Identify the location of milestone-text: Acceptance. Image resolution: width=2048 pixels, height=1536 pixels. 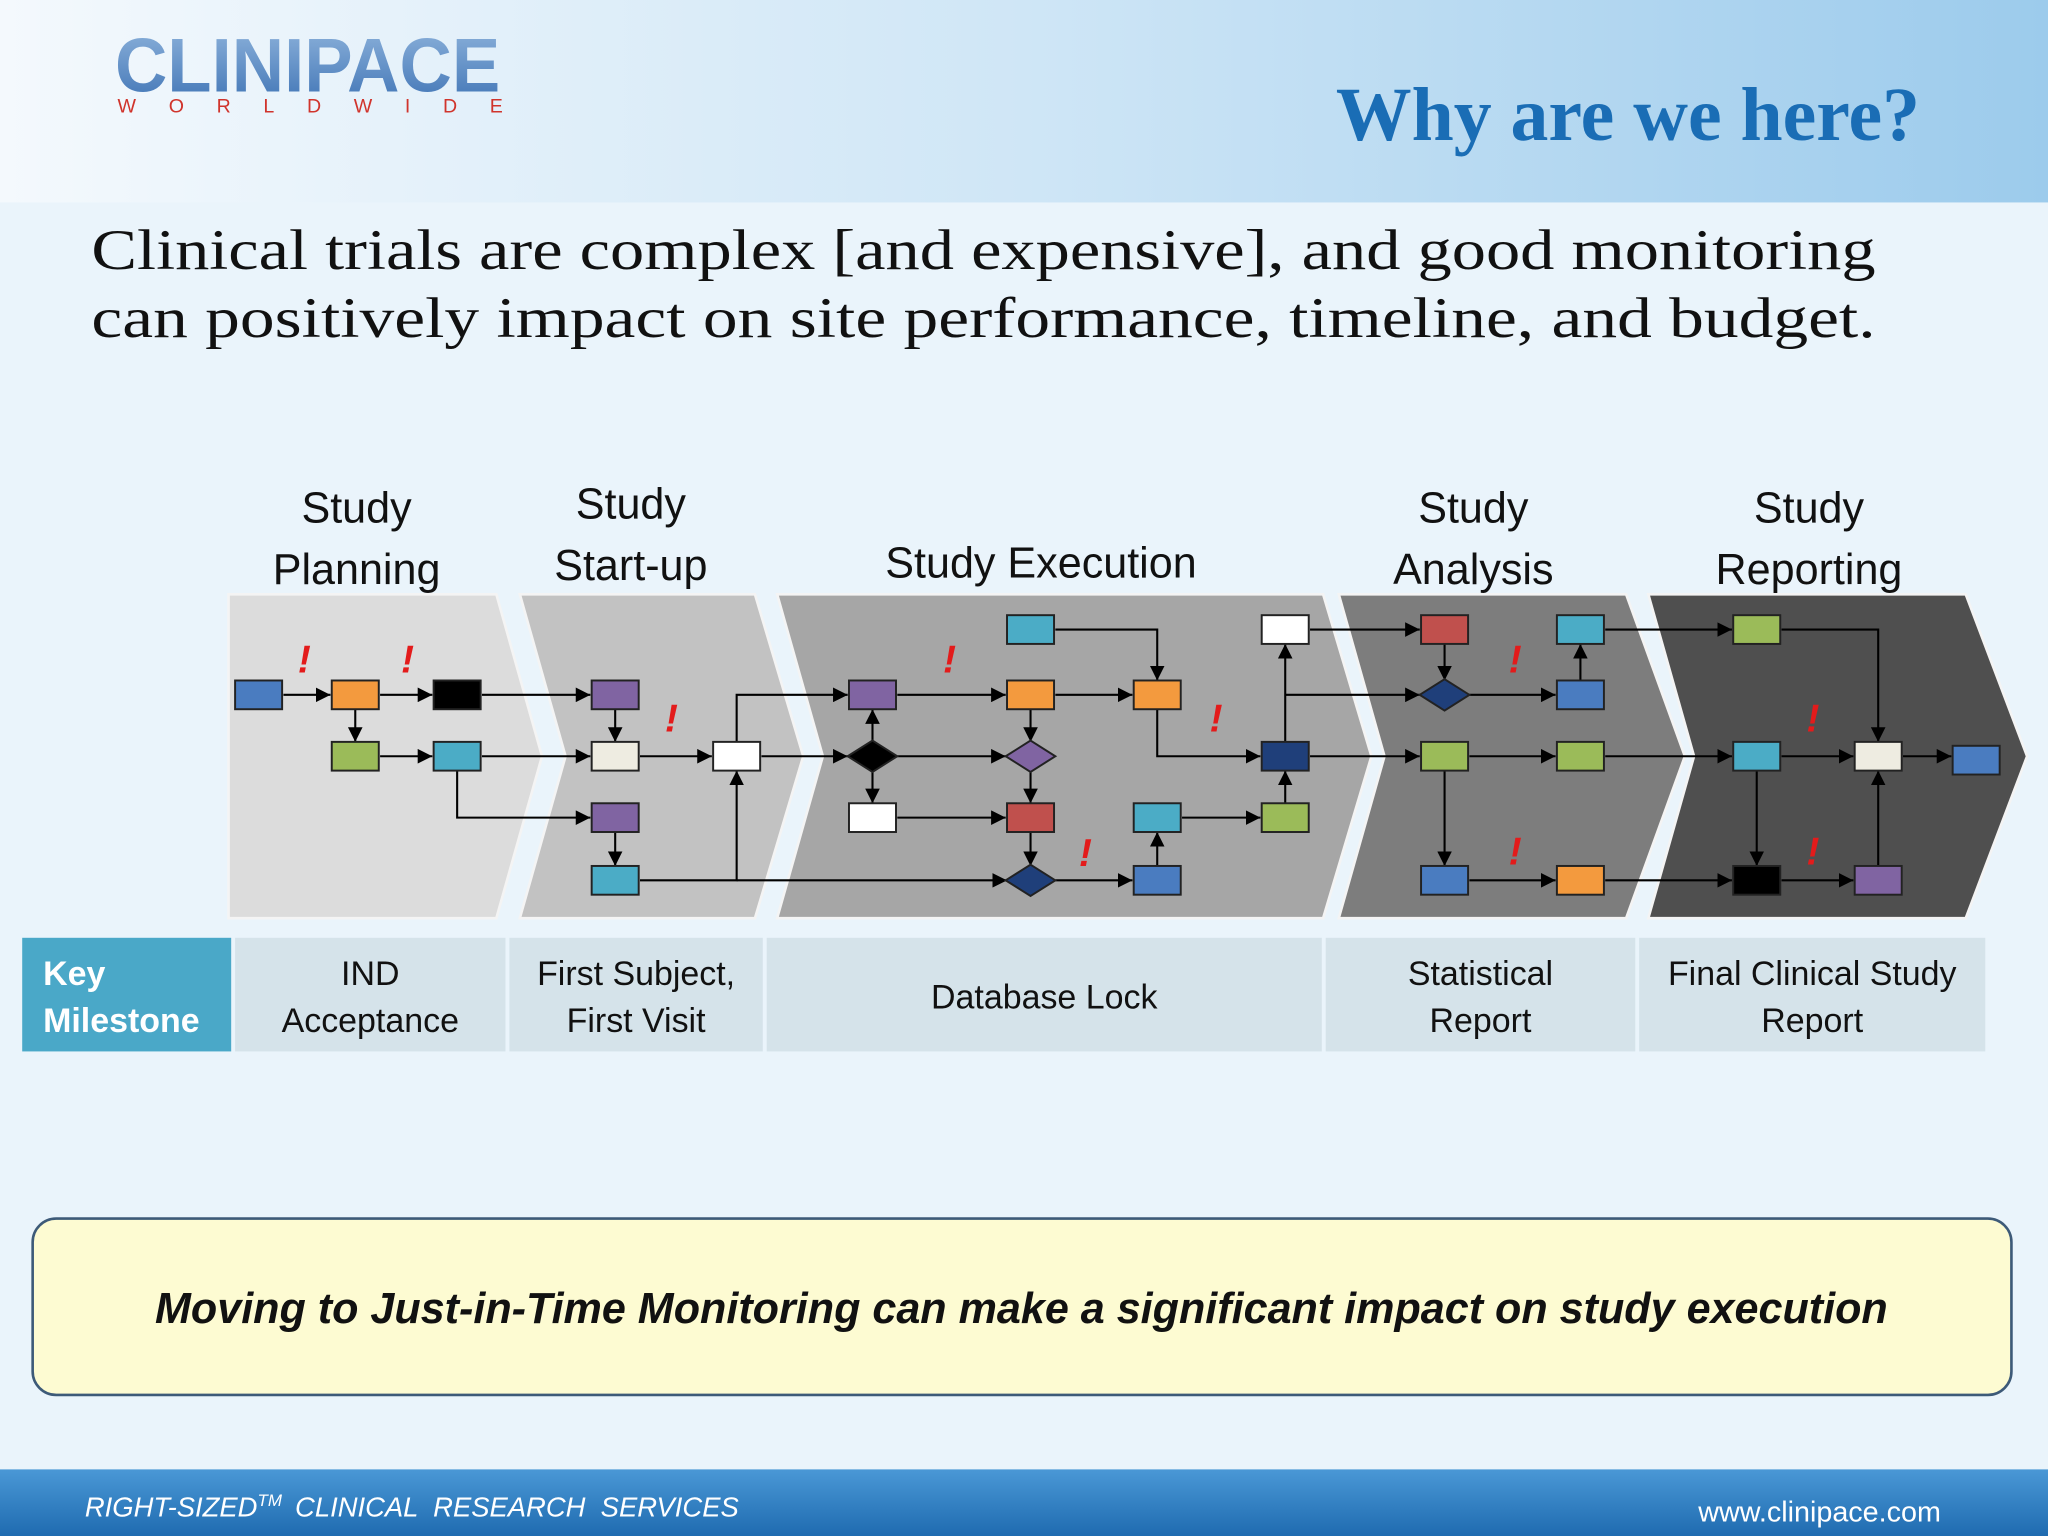
(370, 1021).